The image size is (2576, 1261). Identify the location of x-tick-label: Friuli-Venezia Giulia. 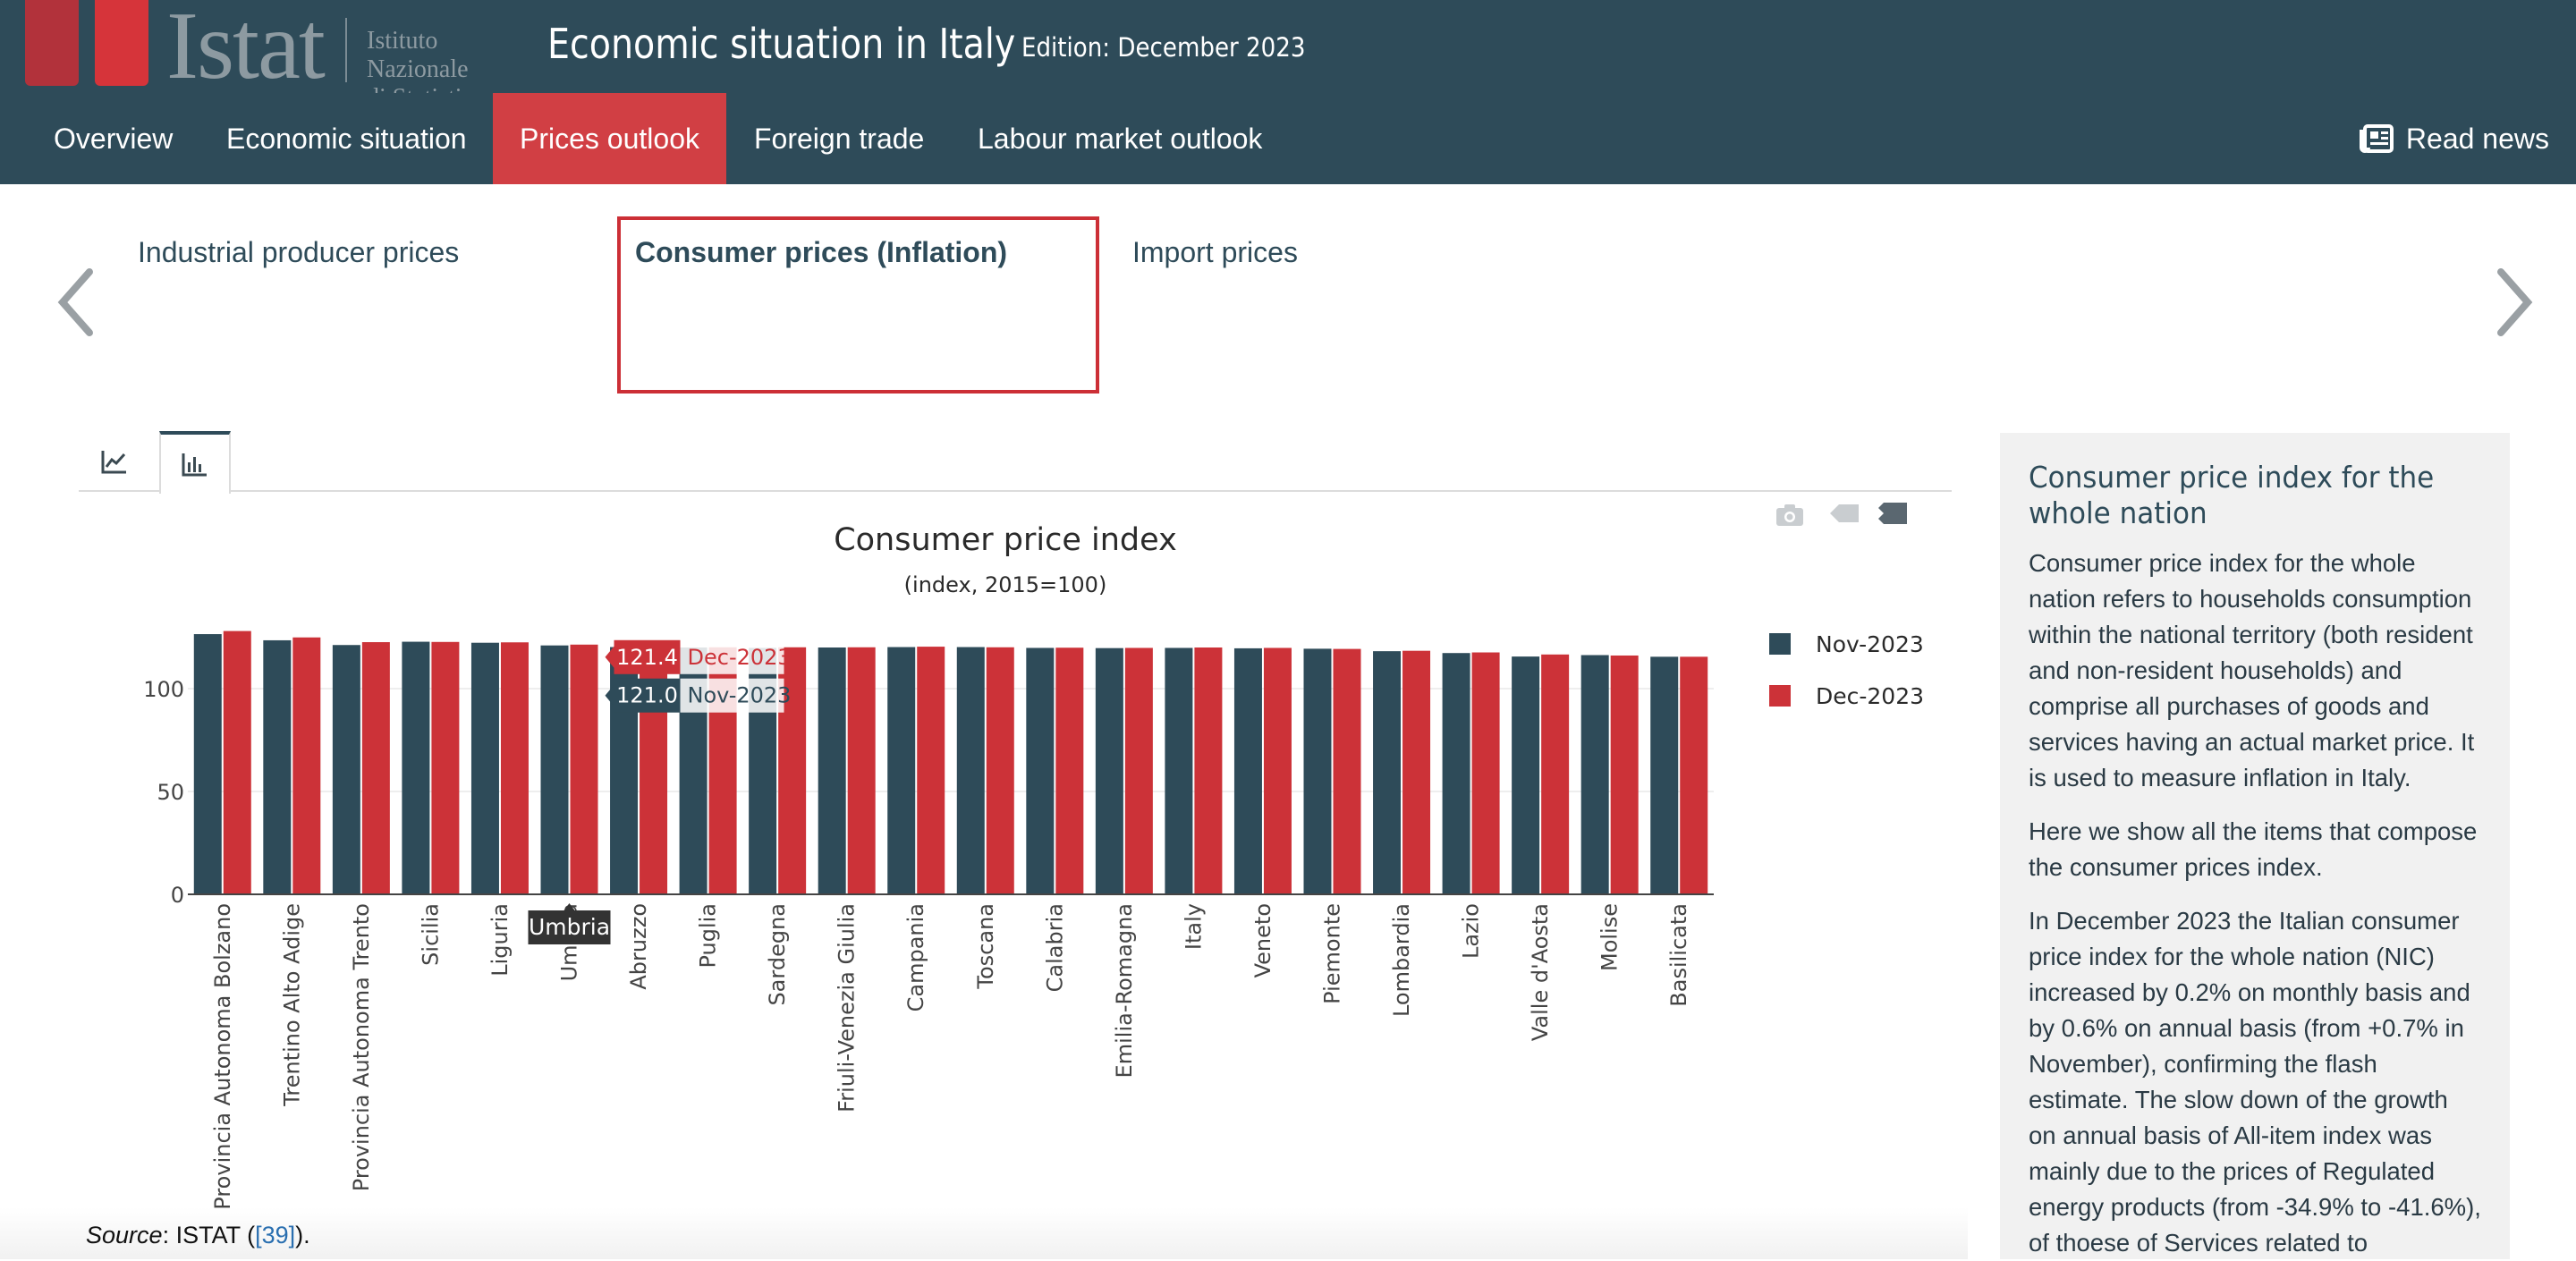
(847, 1008).